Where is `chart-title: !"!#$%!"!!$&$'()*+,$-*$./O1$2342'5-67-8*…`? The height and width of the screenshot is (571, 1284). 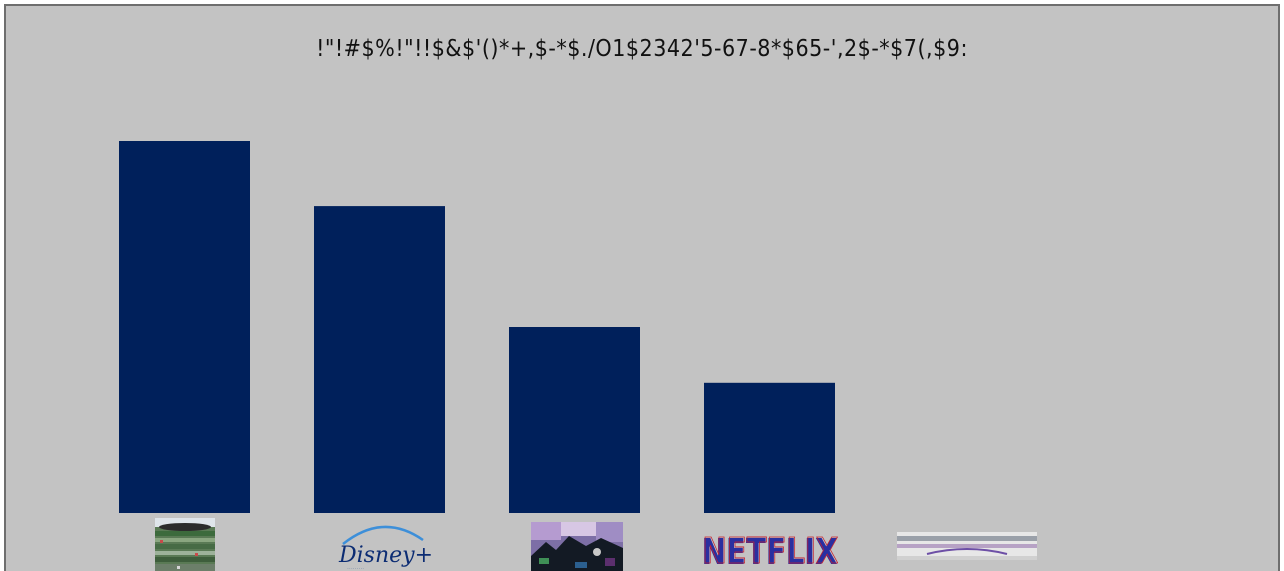 chart-title: !"!#$%!"!!$&$'()*+,$-*$./O1$2342'5-67-8*… is located at coordinates (642, 49).